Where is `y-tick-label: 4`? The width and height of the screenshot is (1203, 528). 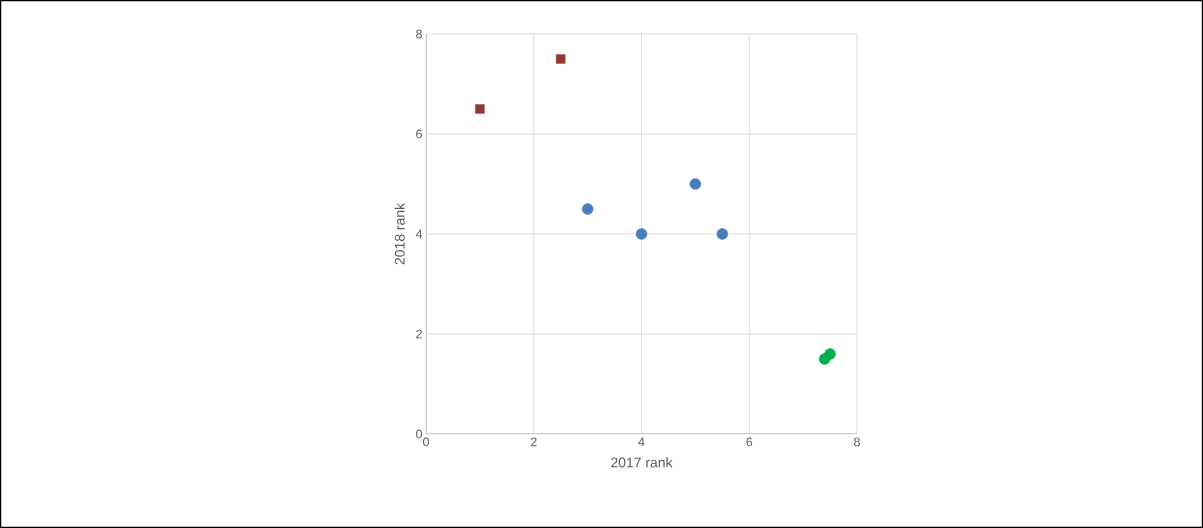
y-tick-label: 4 is located at coordinates (419, 234).